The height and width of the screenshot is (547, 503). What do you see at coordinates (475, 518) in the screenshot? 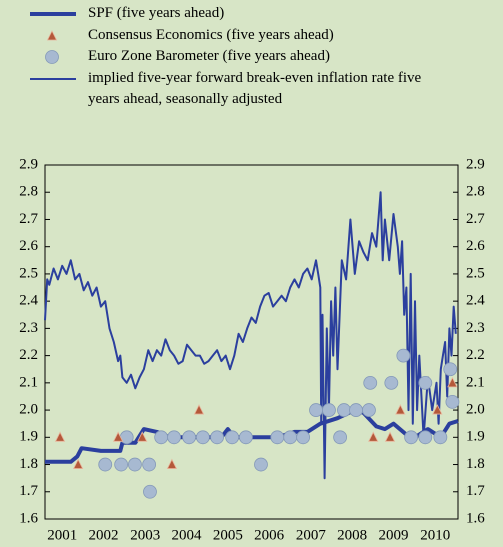
I see `y2-tick-label: 1.6` at bounding box center [475, 518].